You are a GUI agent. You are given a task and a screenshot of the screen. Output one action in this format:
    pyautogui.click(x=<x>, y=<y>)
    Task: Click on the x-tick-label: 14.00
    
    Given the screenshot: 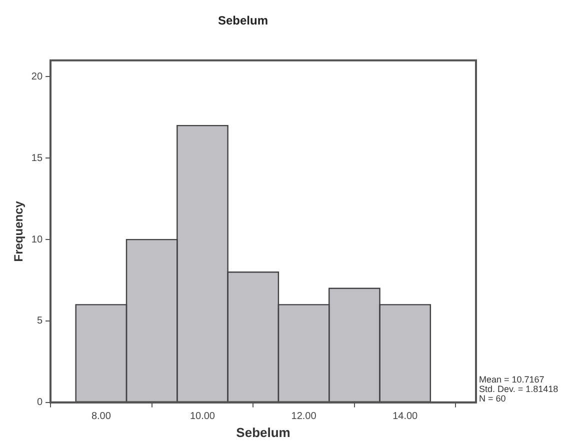 What is the action you would take?
    pyautogui.click(x=405, y=416)
    